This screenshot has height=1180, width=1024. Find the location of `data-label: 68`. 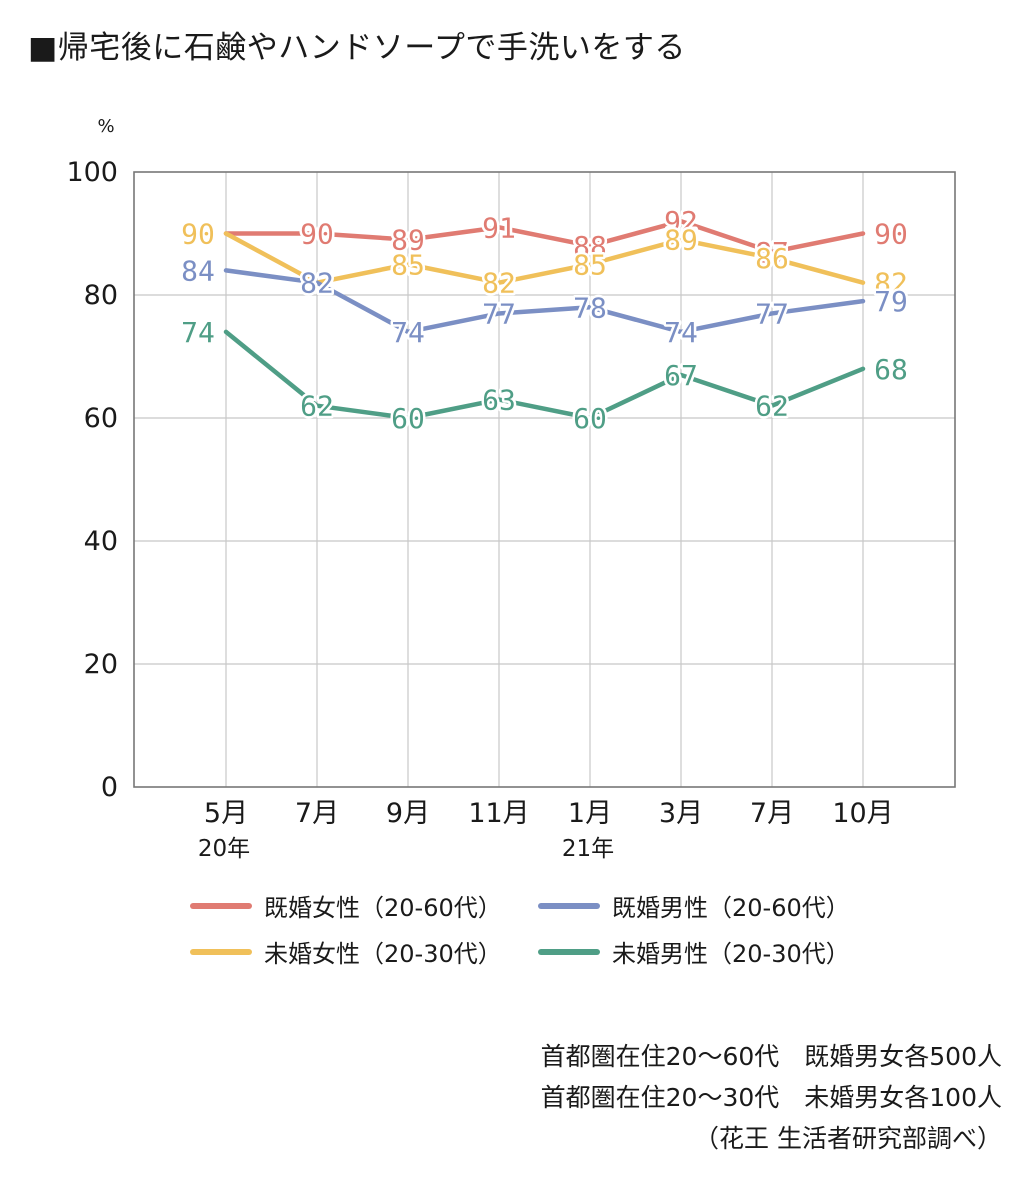

data-label: 68 is located at coordinates (891, 369).